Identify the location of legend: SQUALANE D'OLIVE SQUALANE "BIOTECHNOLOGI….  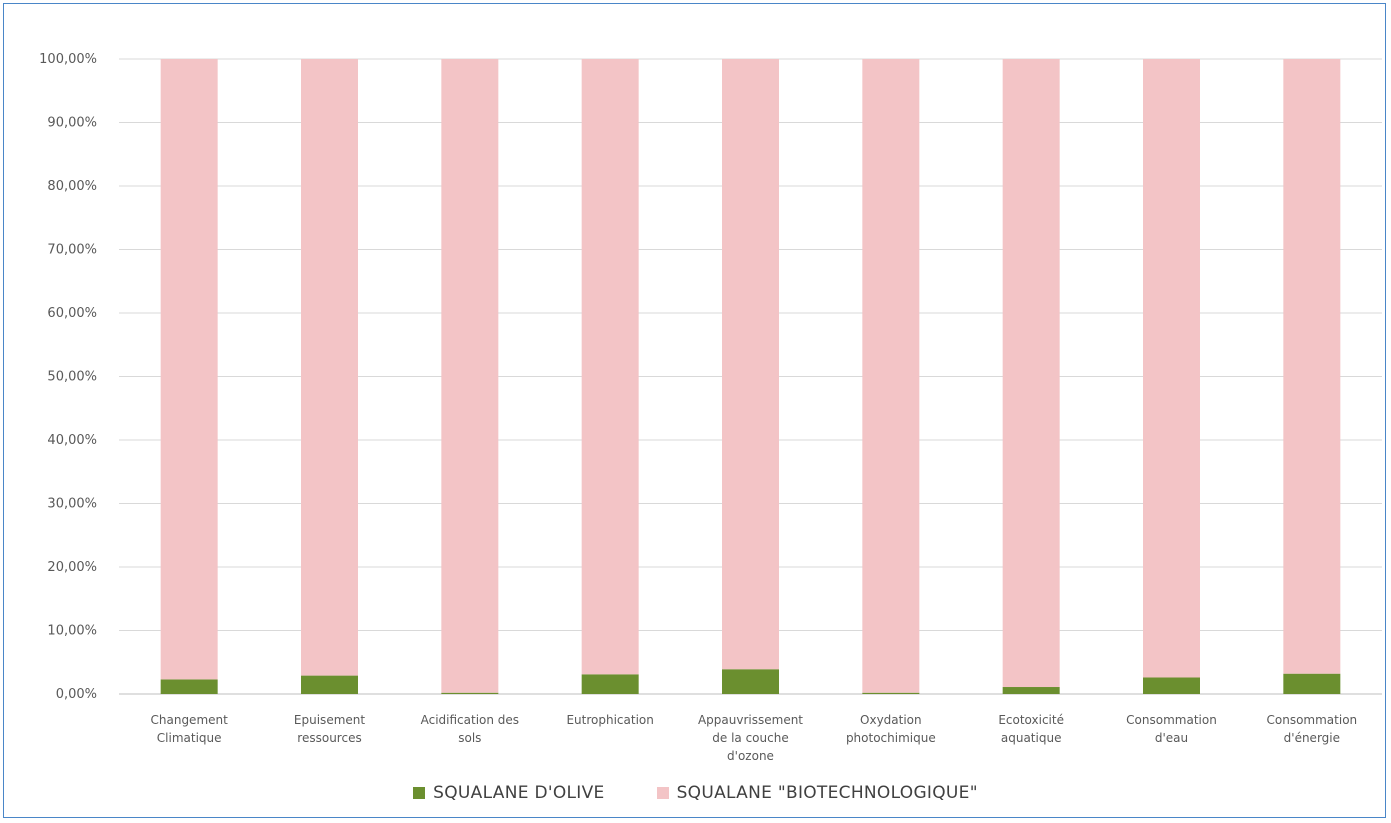
(695, 793).